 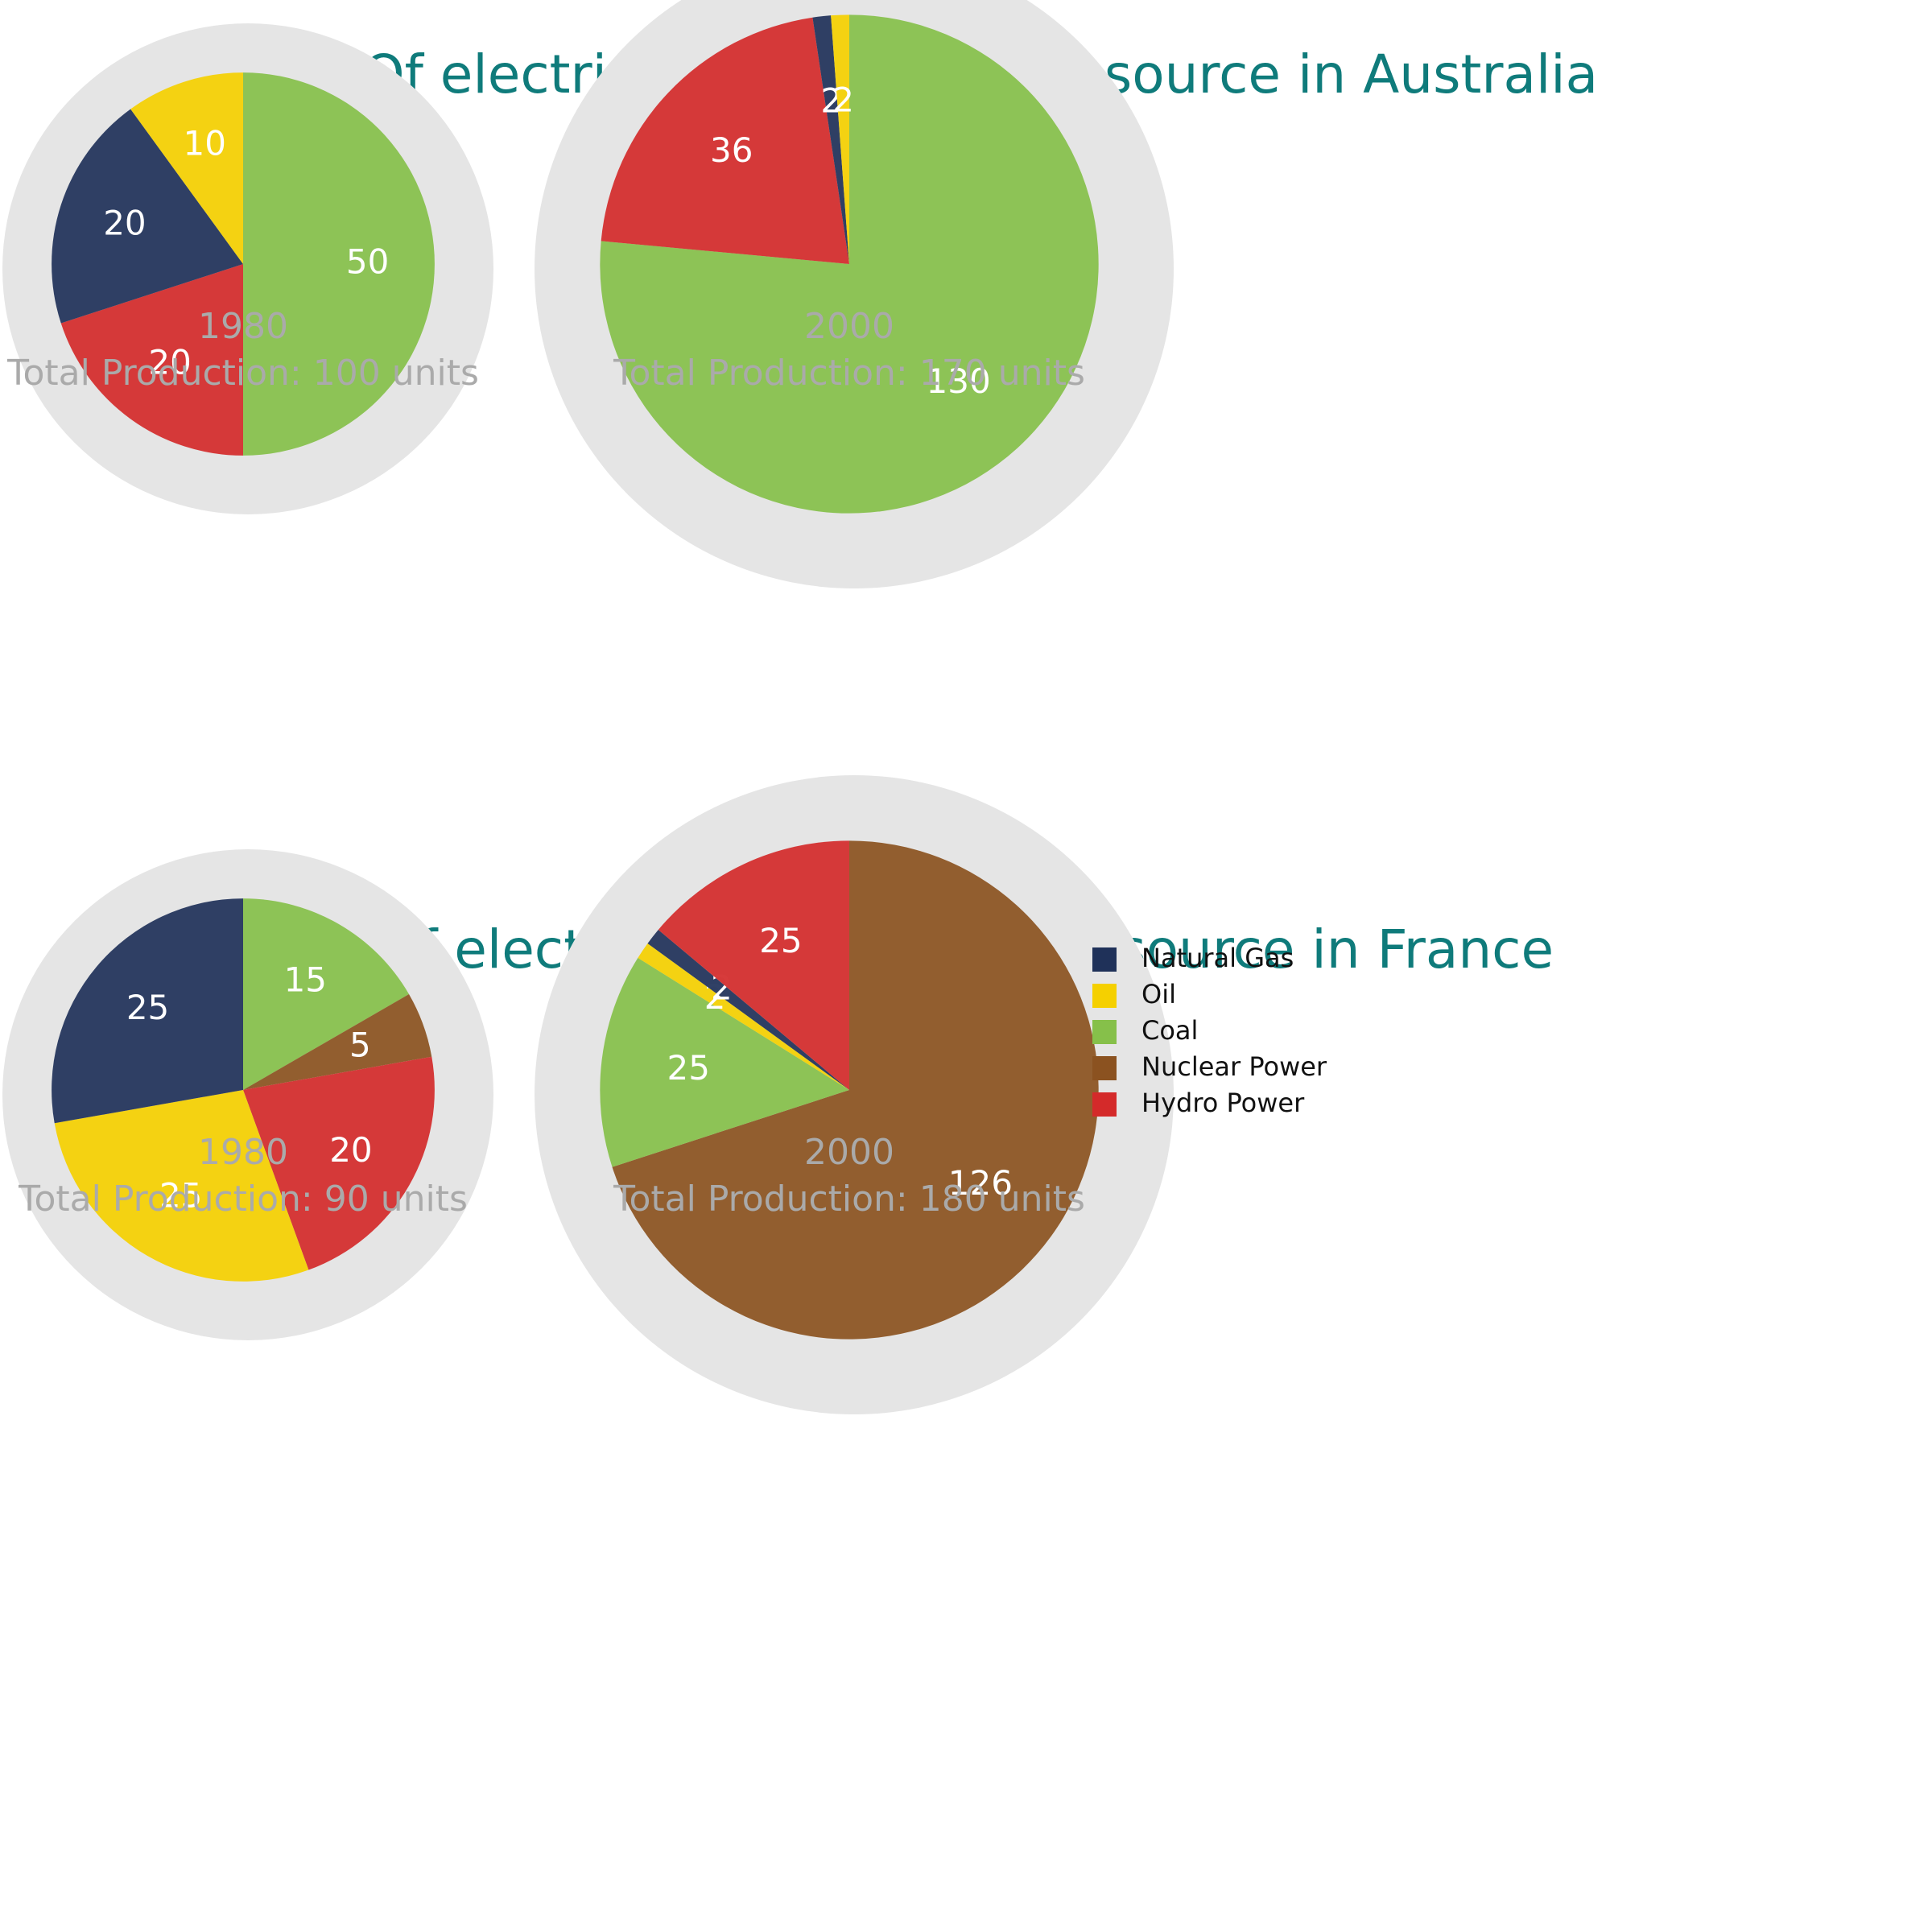 I want to click on legend-label: Coal, so click(x=1169, y=1030).